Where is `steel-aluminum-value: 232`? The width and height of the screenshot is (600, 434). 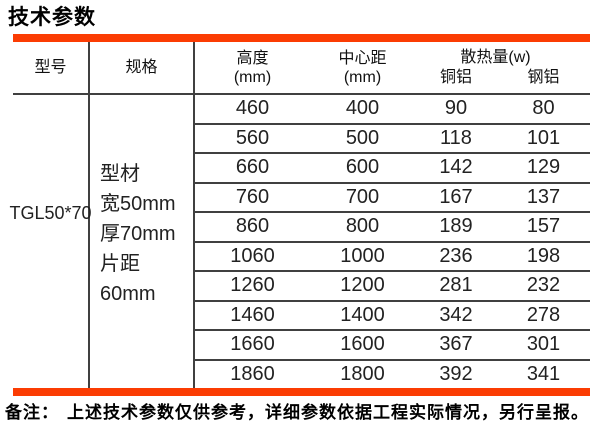
steel-aluminum-value: 232 is located at coordinates (543, 285).